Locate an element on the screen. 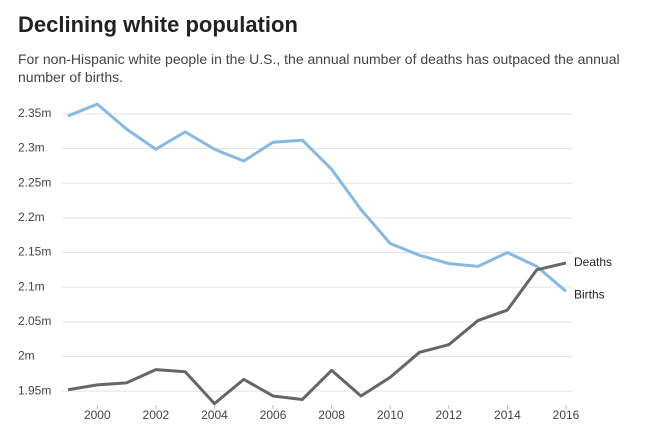 The height and width of the screenshot is (435, 649). y-tick-label: 2m is located at coordinates (26, 356).